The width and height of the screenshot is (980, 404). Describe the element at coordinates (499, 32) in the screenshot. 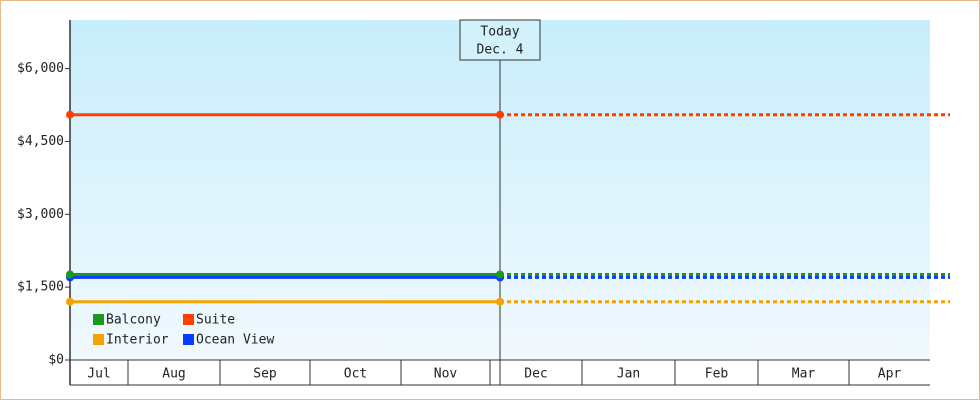

I see `today-label: Today` at that location.